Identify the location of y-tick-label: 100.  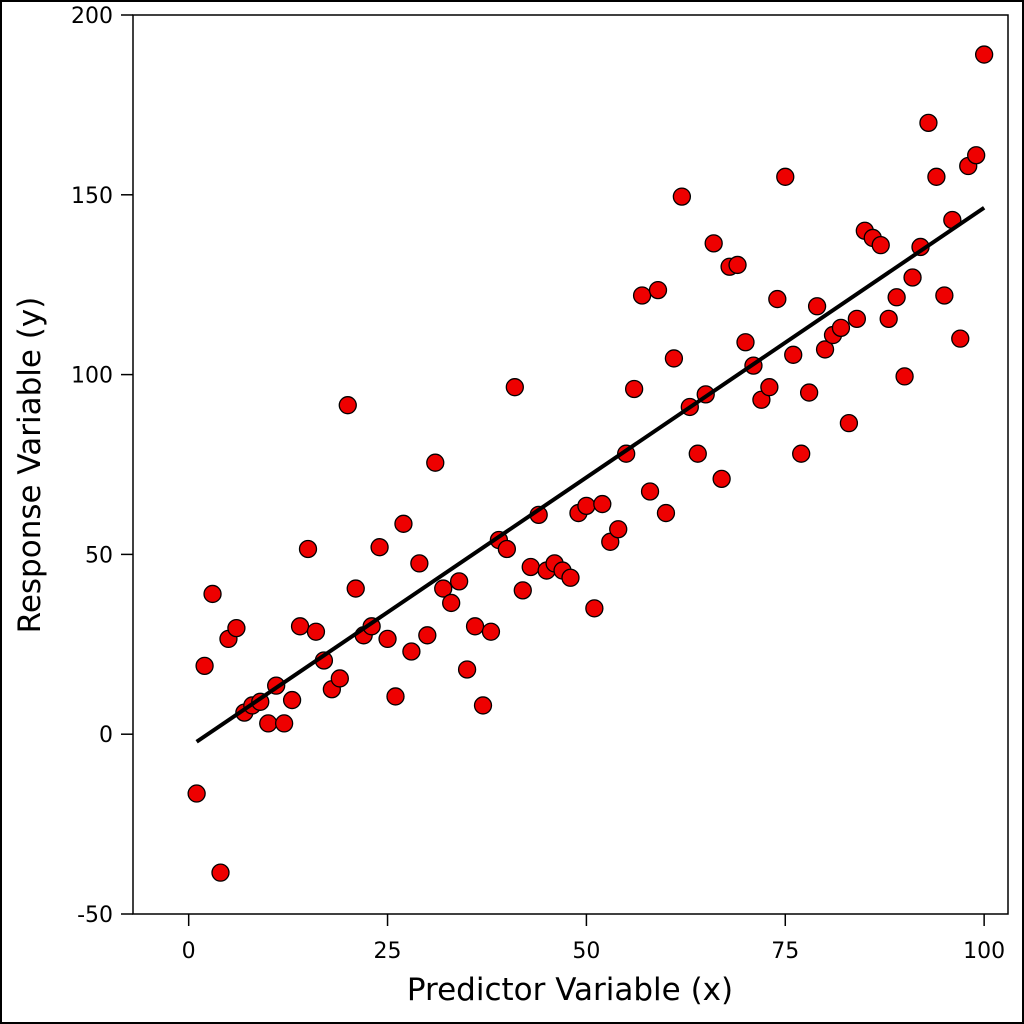
(92, 376).